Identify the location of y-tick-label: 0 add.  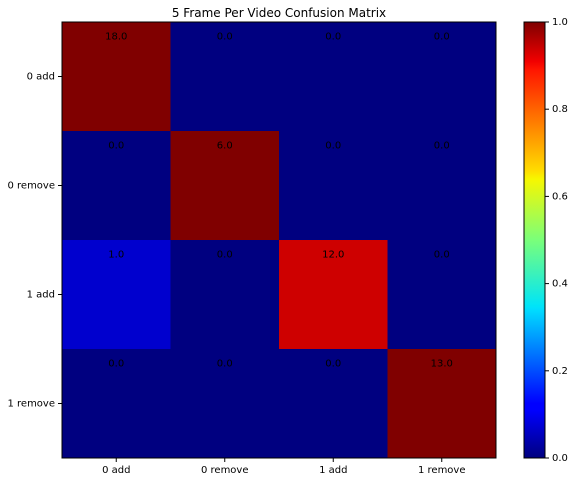
(41, 77).